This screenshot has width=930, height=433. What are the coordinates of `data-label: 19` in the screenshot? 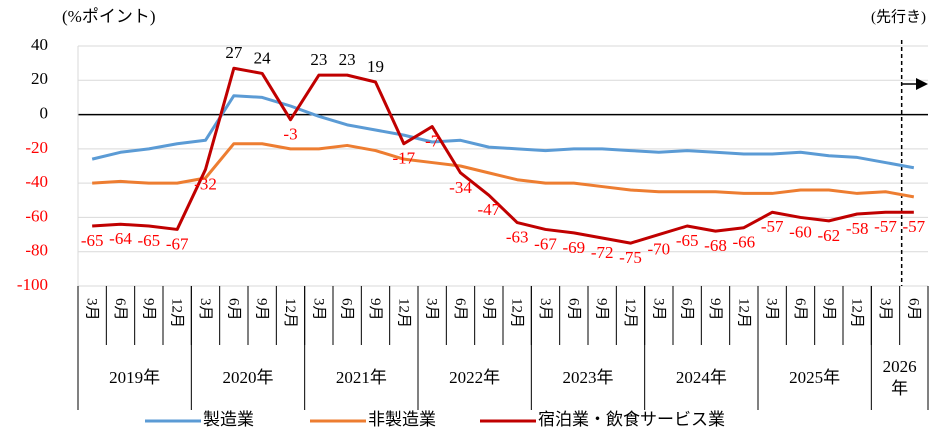 It's located at (375, 66).